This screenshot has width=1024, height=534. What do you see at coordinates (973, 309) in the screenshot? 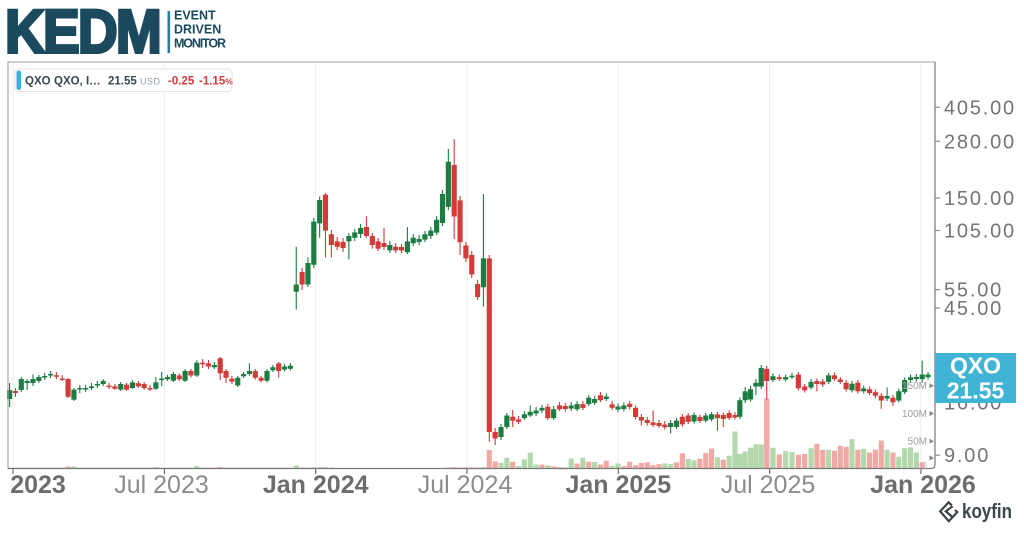
I see `svg-text: 45.00` at bounding box center [973, 309].